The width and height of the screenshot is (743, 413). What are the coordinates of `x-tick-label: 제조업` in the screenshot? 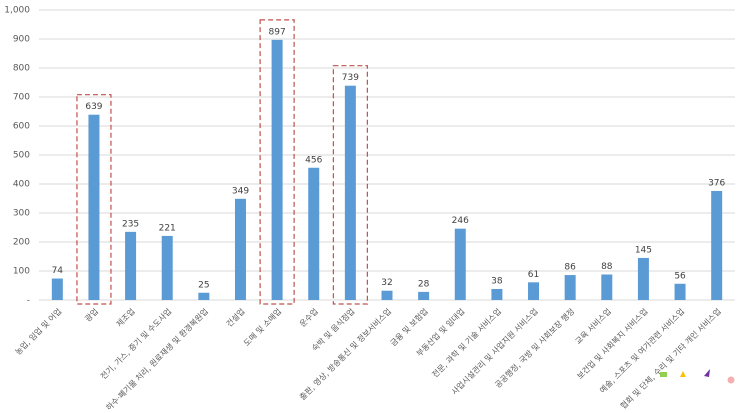 It's located at (126, 318).